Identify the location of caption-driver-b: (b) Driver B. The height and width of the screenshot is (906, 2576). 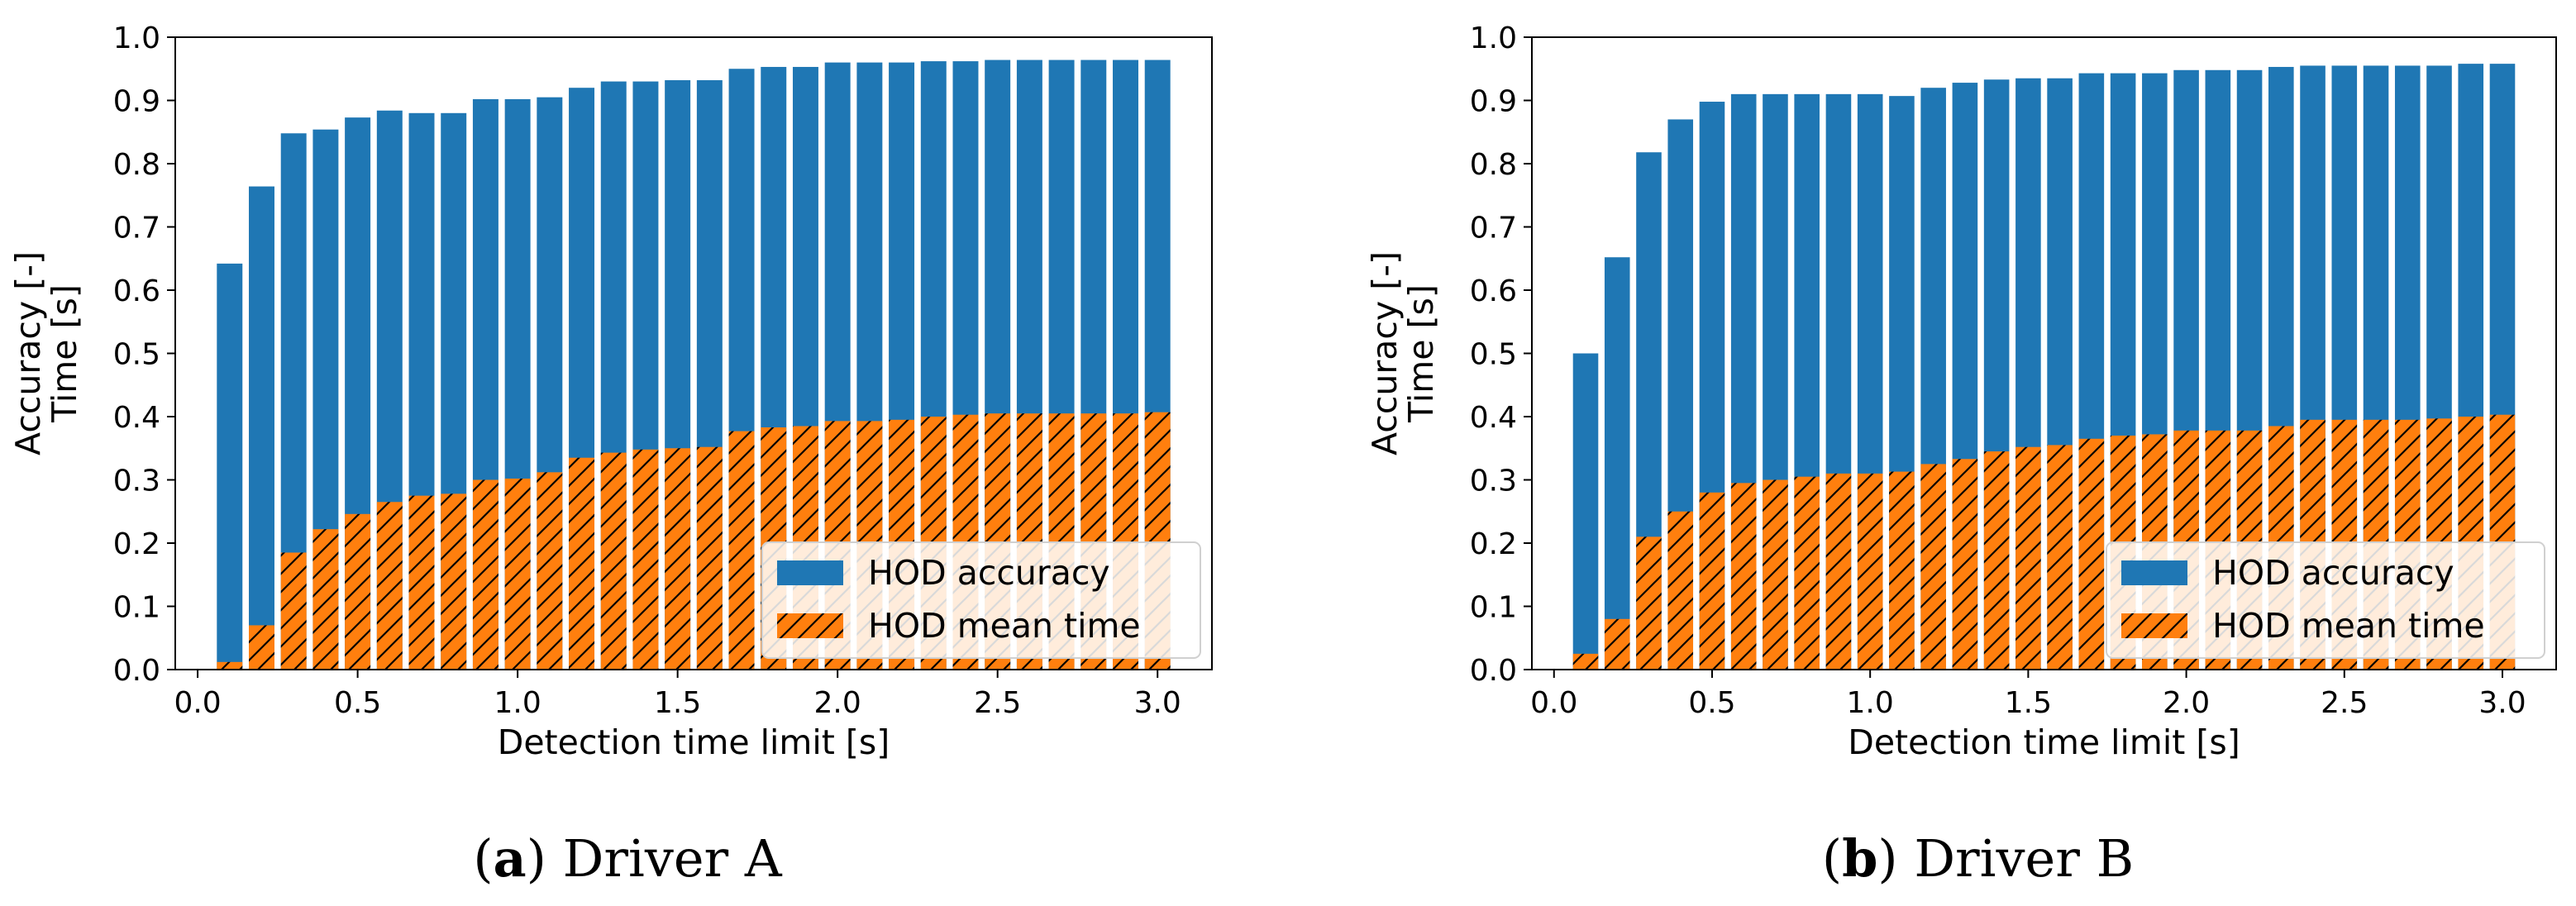
(1978, 858).